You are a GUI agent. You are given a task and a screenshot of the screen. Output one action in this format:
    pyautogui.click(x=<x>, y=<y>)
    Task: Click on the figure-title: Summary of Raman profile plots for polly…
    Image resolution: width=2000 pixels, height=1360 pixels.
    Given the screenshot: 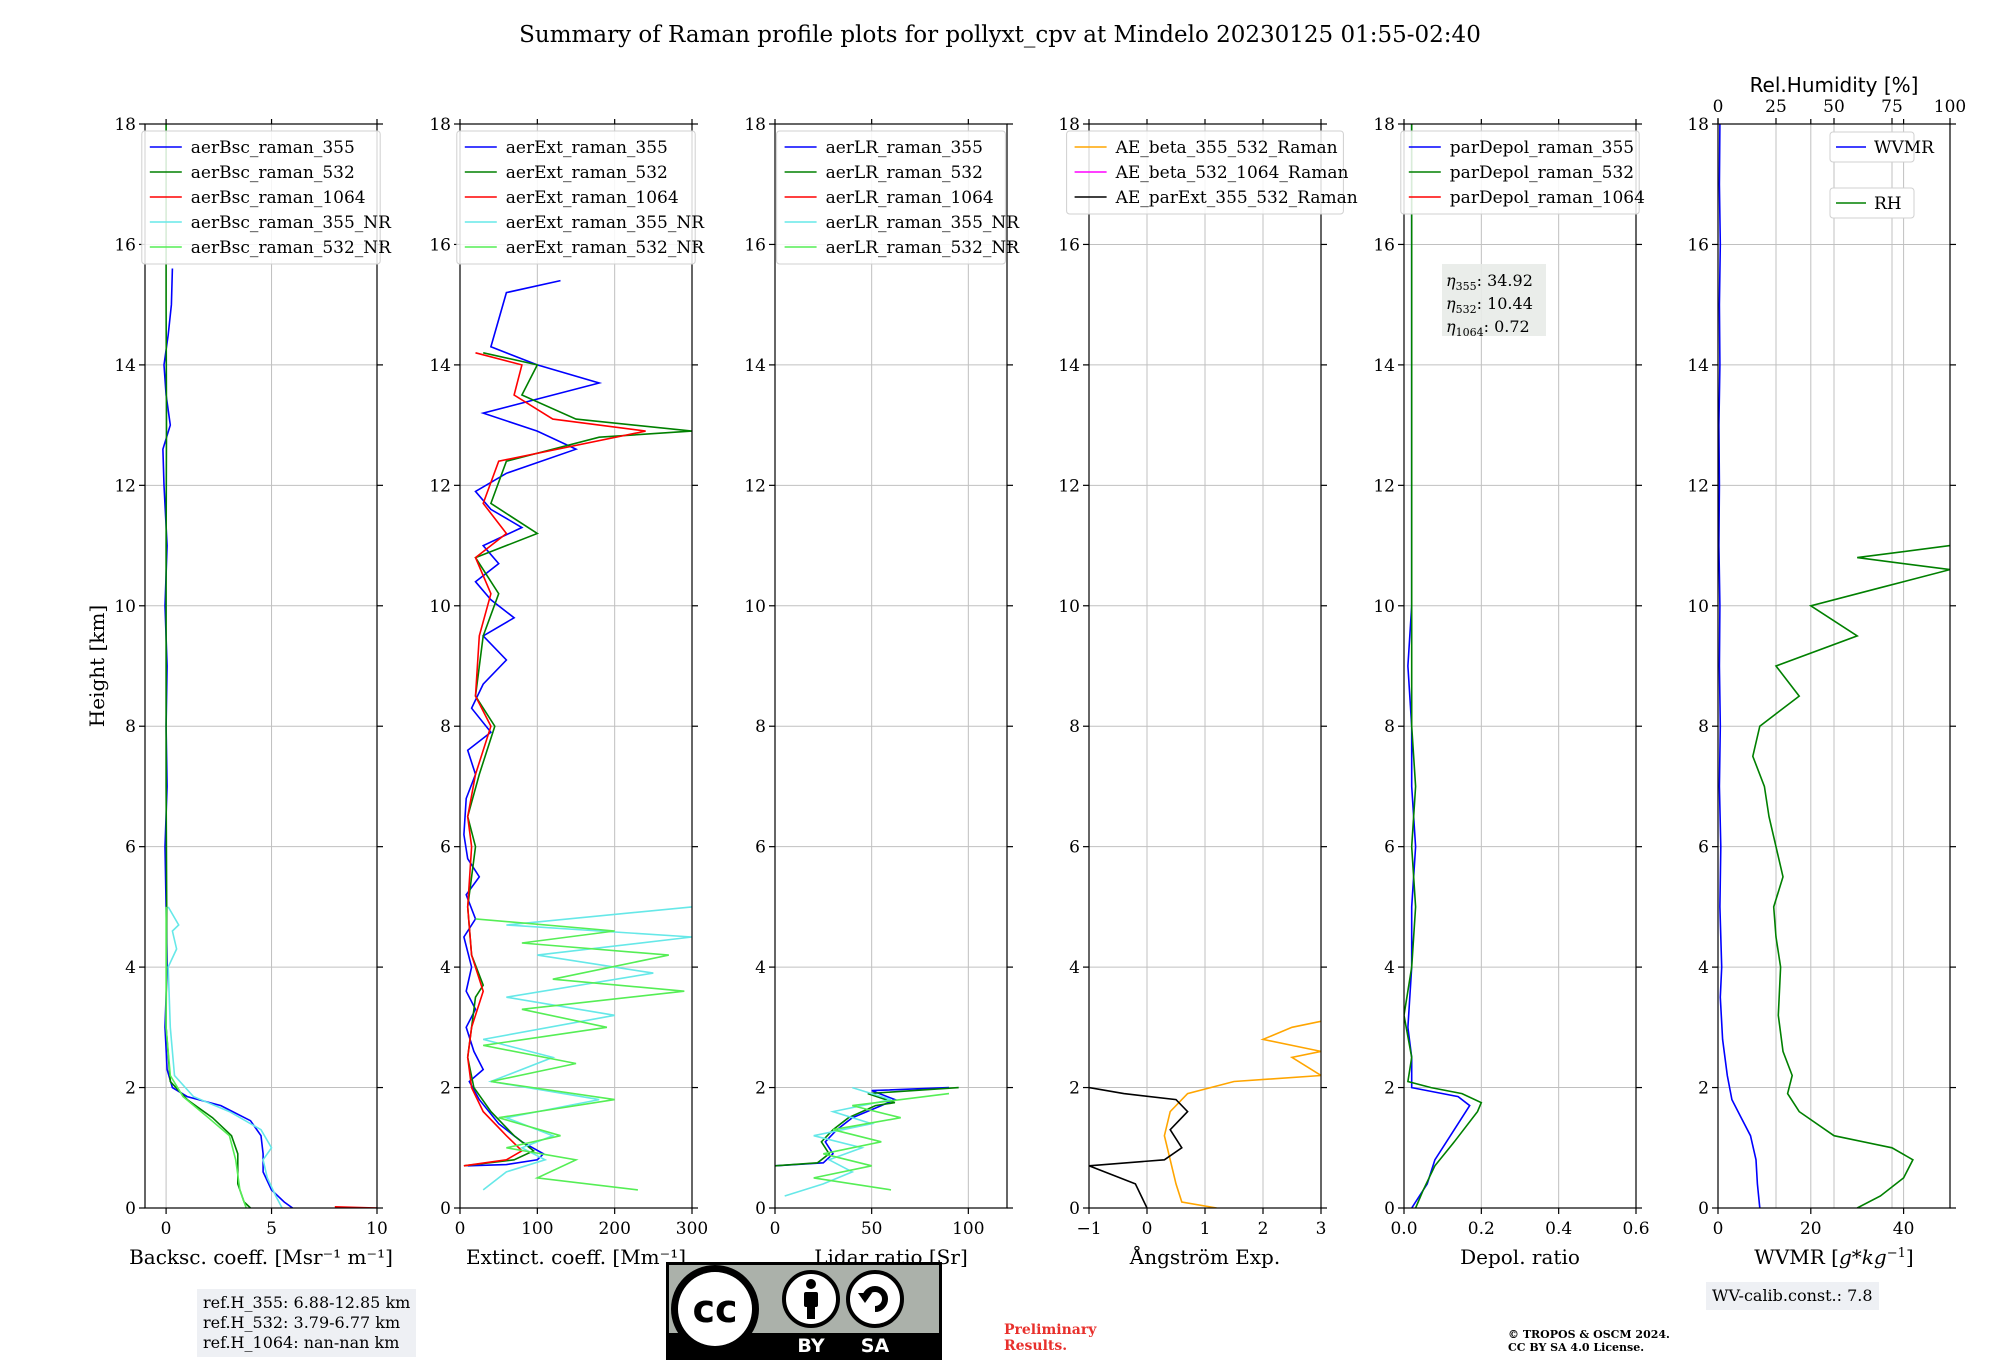 What is the action you would take?
    pyautogui.click(x=1000, y=35)
    